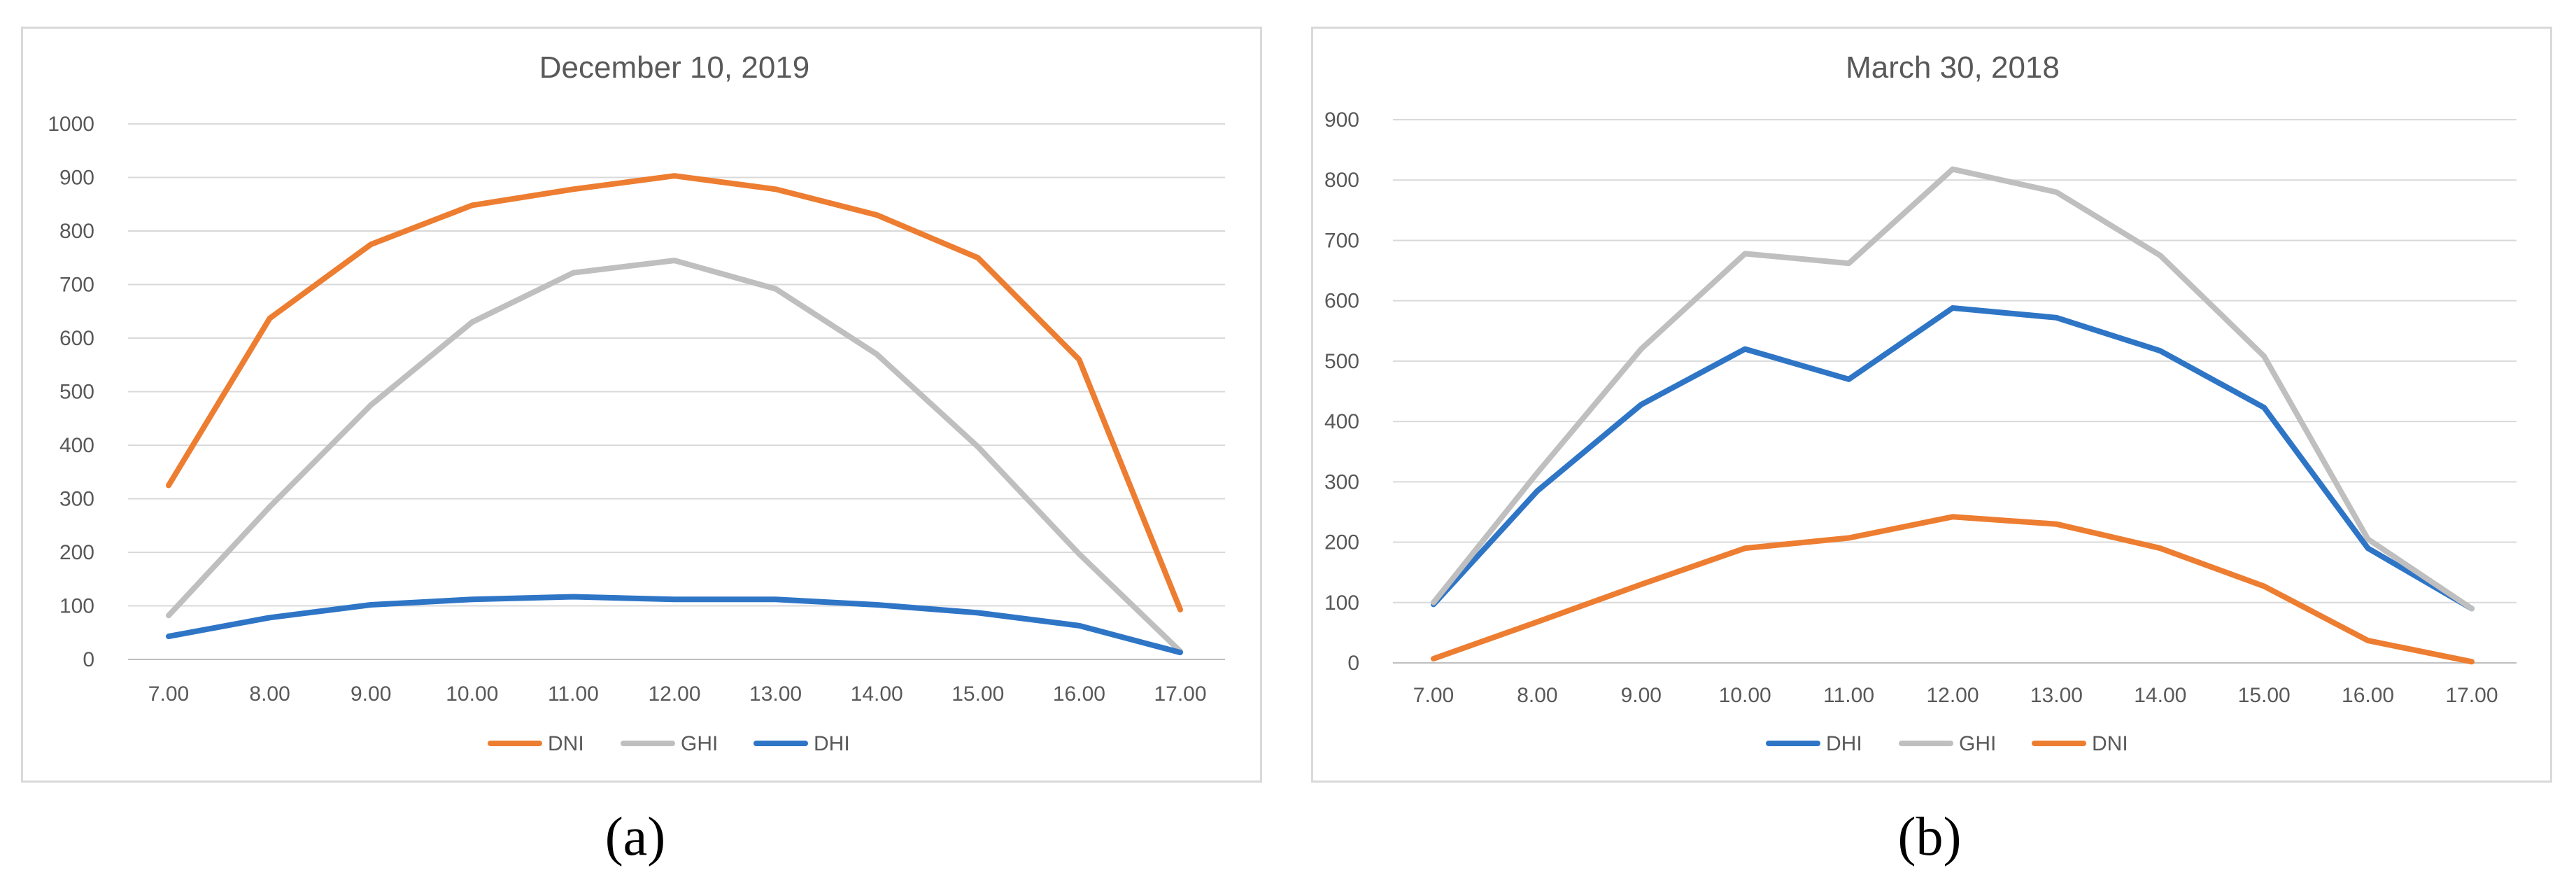 This screenshot has width=2576, height=896. Describe the element at coordinates (1953, 67) in the screenshot. I see `chart-title: March 30, 2018` at that location.